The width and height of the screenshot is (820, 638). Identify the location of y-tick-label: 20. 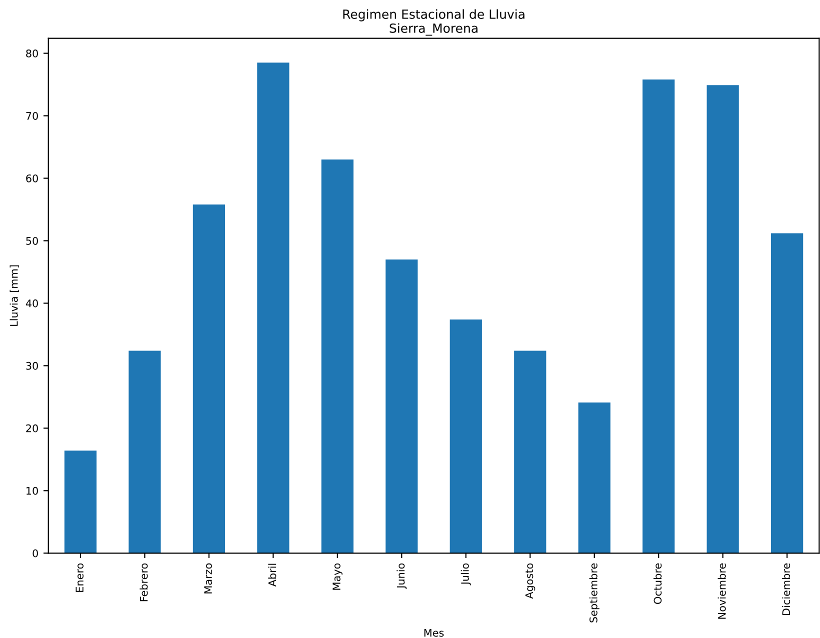
(32, 428).